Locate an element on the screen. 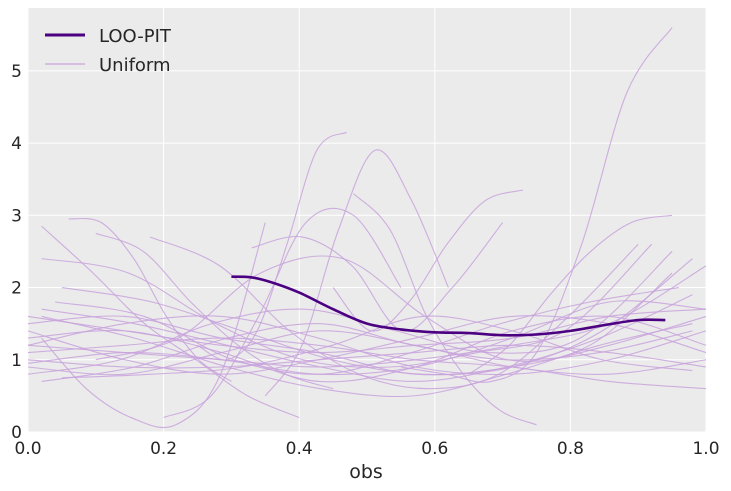 This screenshot has width=731, height=491. legend: LOO-PIT Uniform is located at coordinates (108, 51).